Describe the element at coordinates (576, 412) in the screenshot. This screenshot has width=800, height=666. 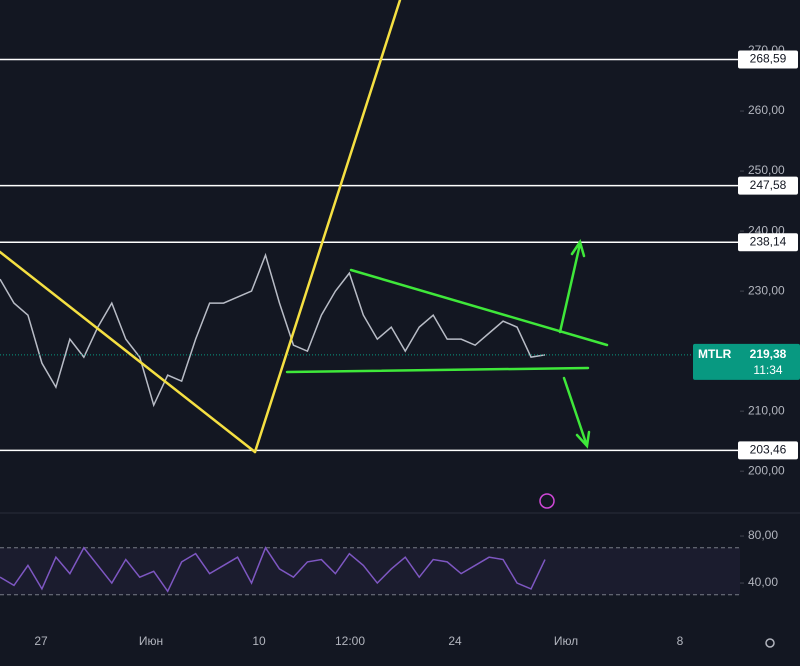
I see `arrow-down` at that location.